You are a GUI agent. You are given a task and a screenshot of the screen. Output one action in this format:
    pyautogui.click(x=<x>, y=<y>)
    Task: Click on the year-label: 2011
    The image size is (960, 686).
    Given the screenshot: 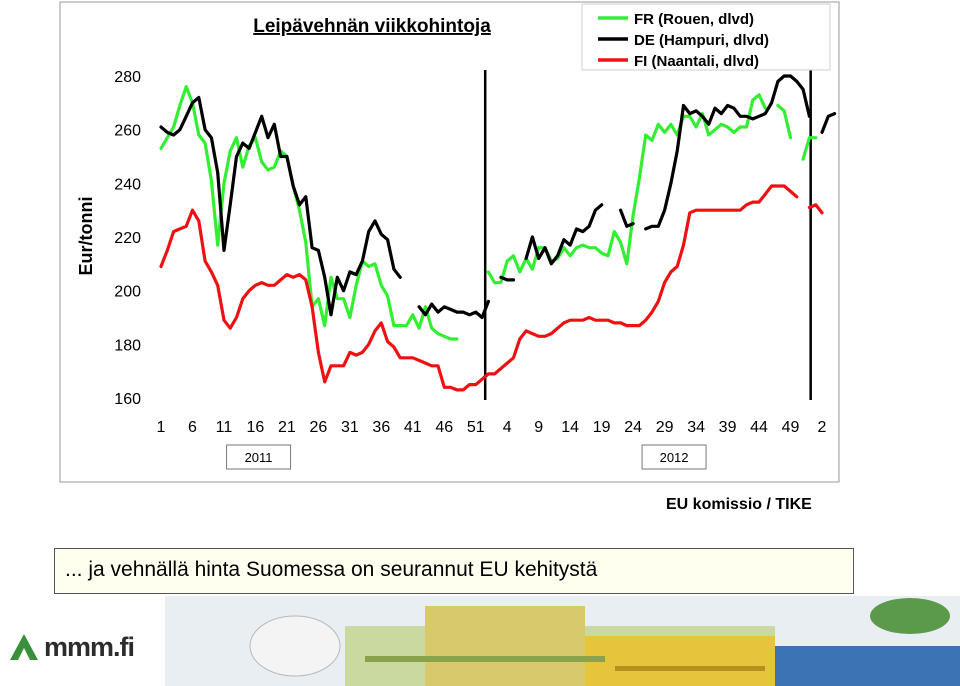 What is the action you would take?
    pyautogui.click(x=259, y=457)
    